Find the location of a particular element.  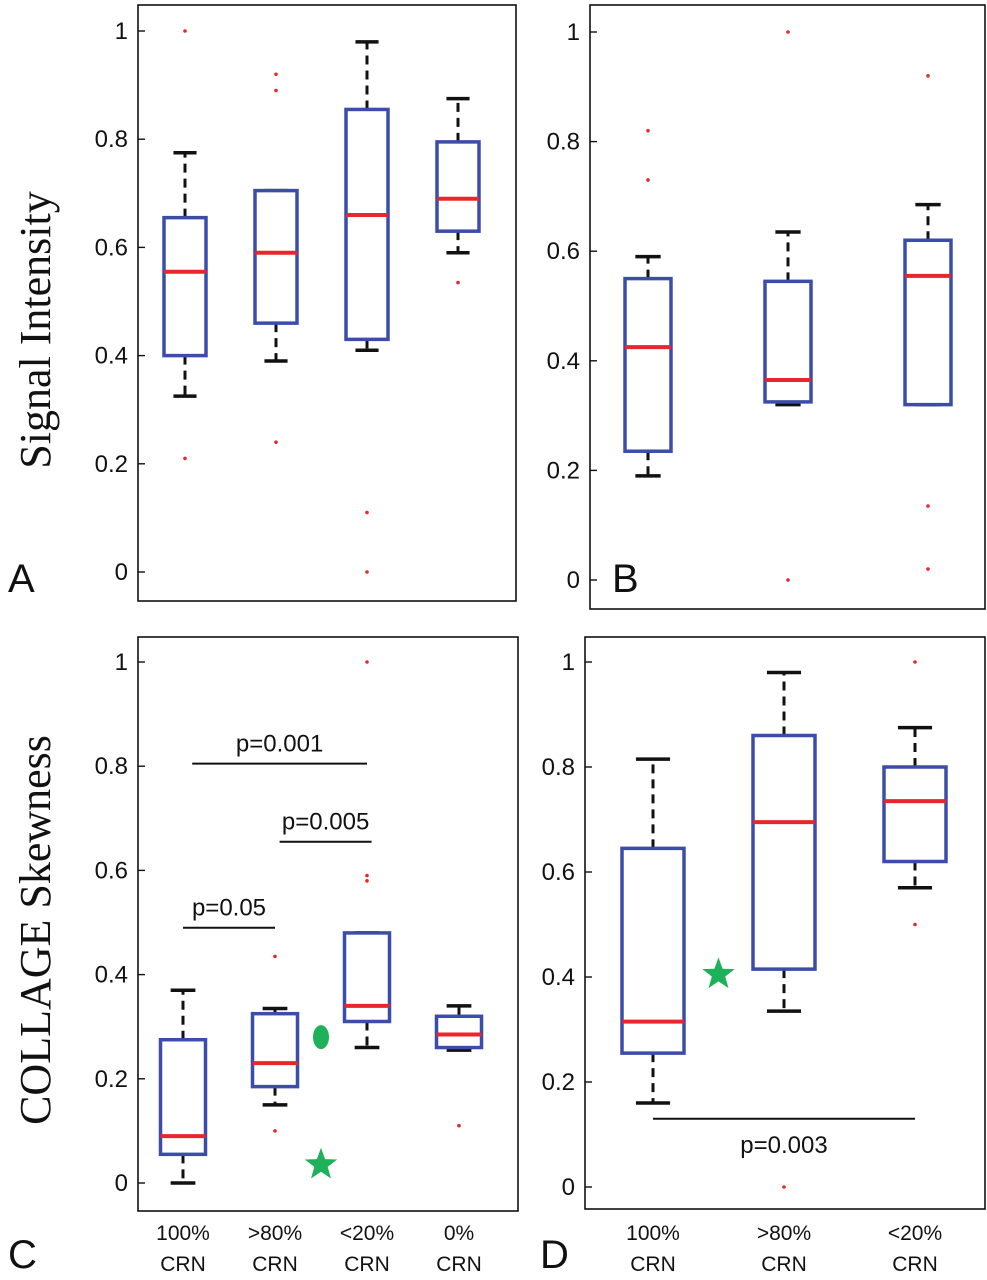

p-value-label: p=0.003 is located at coordinates (783, 1145).